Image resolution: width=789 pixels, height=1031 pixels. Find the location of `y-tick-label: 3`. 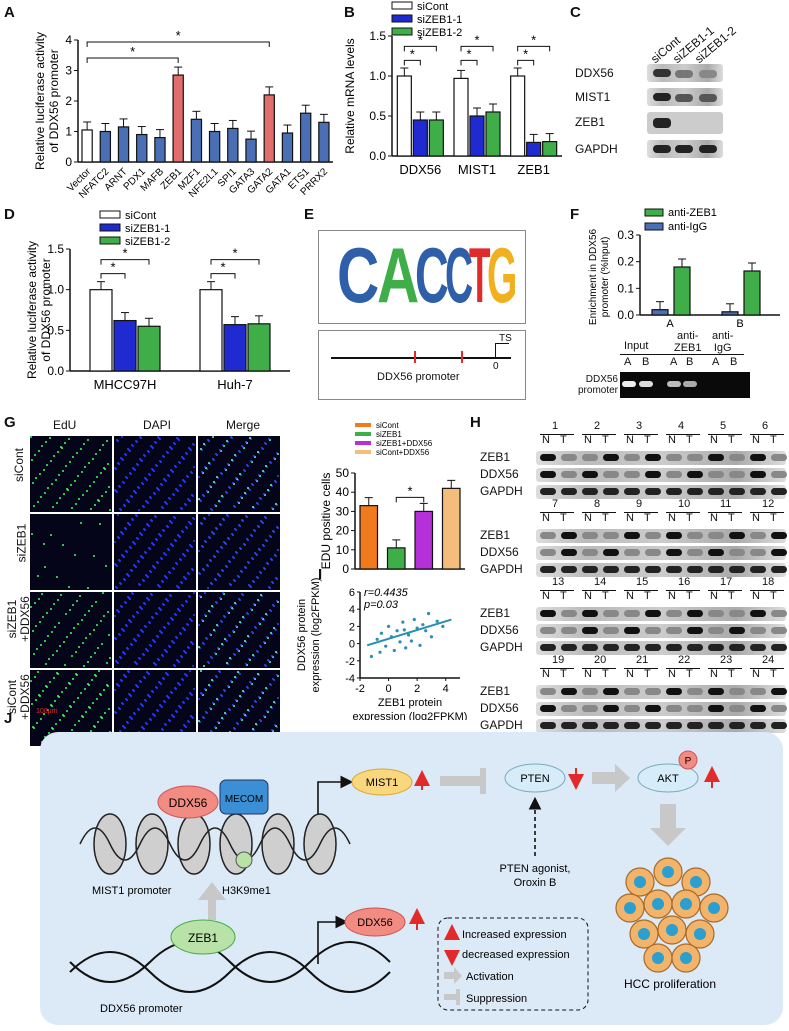

y-tick-label: 3 is located at coordinates (68, 71).